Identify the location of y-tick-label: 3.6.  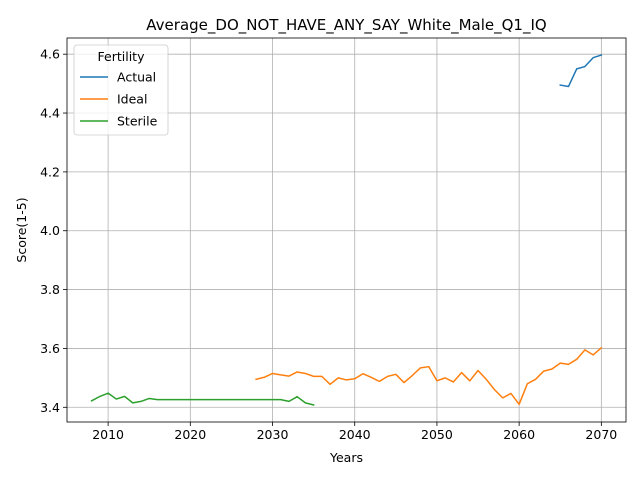
(50, 348).